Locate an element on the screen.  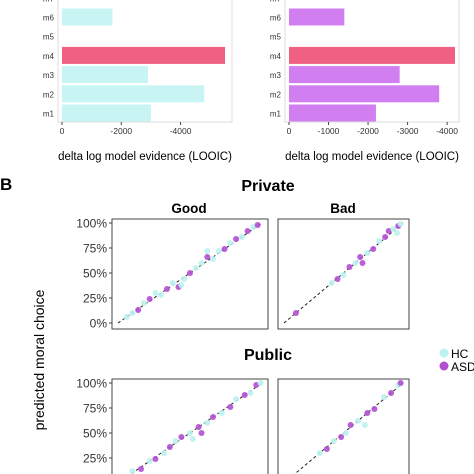
panel-a-left-bars: m1 m2 m3 m4 m5 m6 m7 is located at coordinates (134, 61).